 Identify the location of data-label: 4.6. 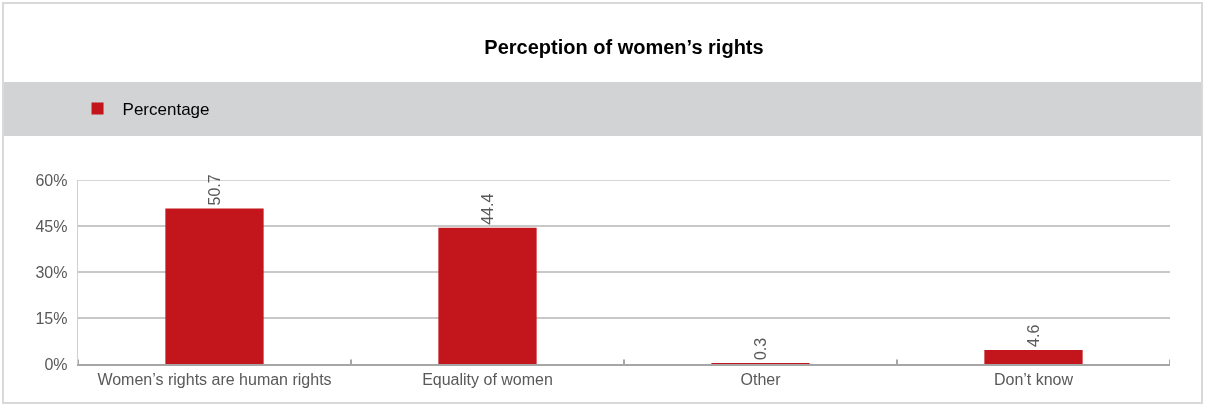
(1033, 335).